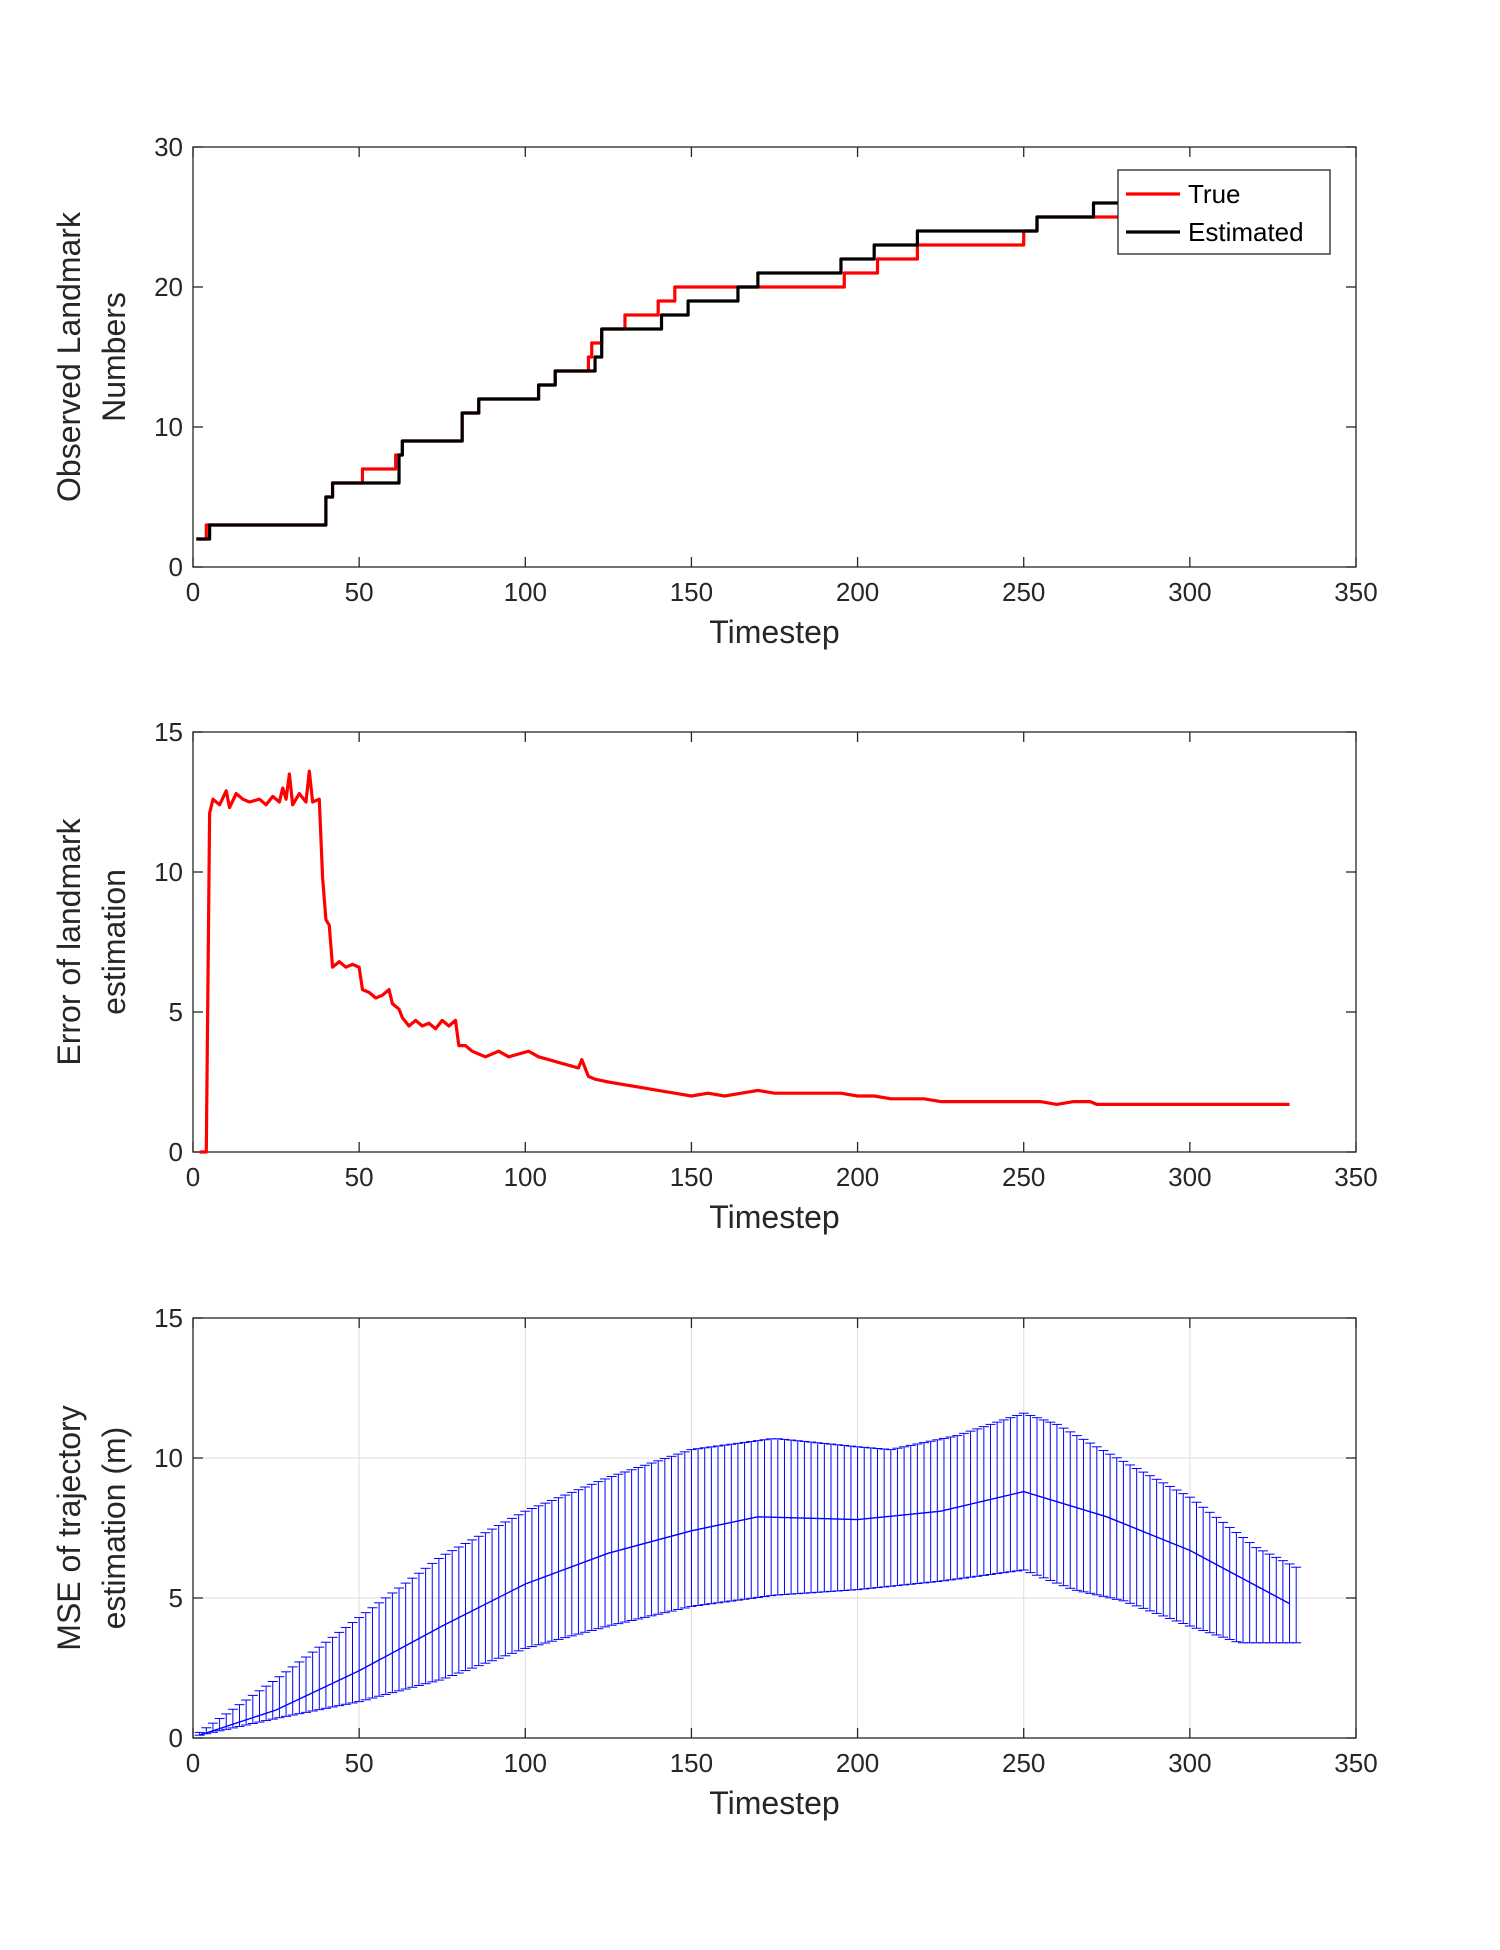  Describe the element at coordinates (744, 1613) in the screenshot. I see `mean-line` at that location.